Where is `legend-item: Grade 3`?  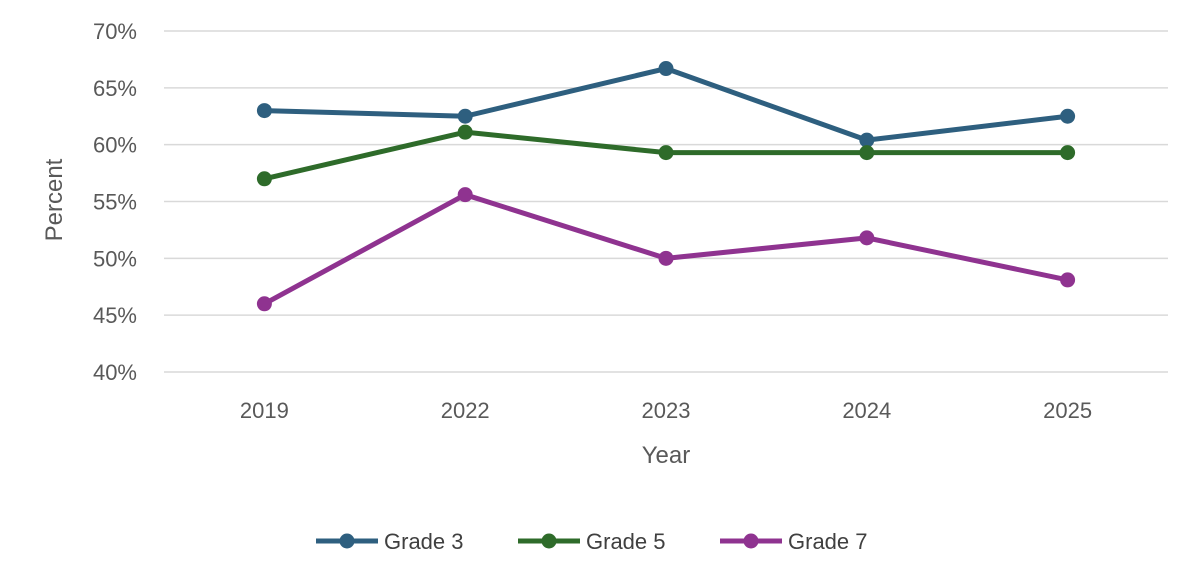 legend-item: Grade 3 is located at coordinates (390, 541).